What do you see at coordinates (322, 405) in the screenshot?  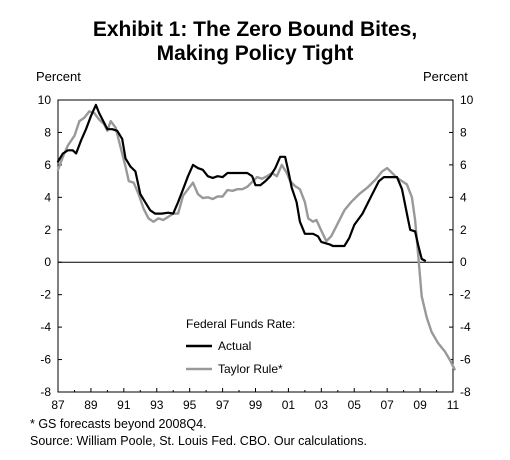 I see `x-tick-label: 03` at bounding box center [322, 405].